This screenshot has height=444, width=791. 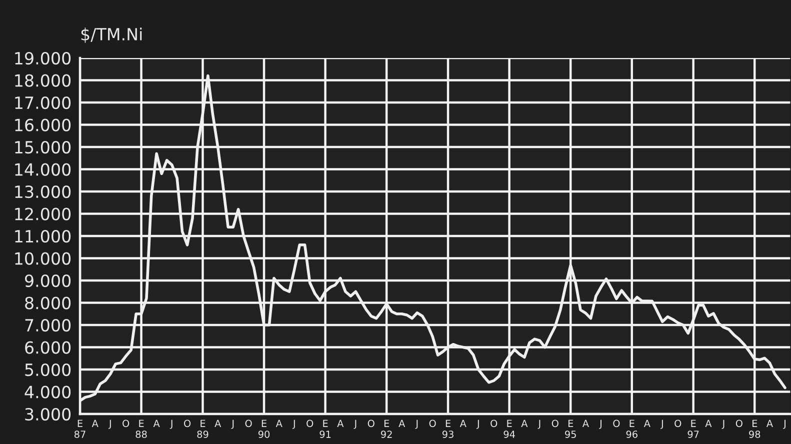 What do you see at coordinates (43, 80) in the screenshot?
I see `y-tick-label: 18.000` at bounding box center [43, 80].